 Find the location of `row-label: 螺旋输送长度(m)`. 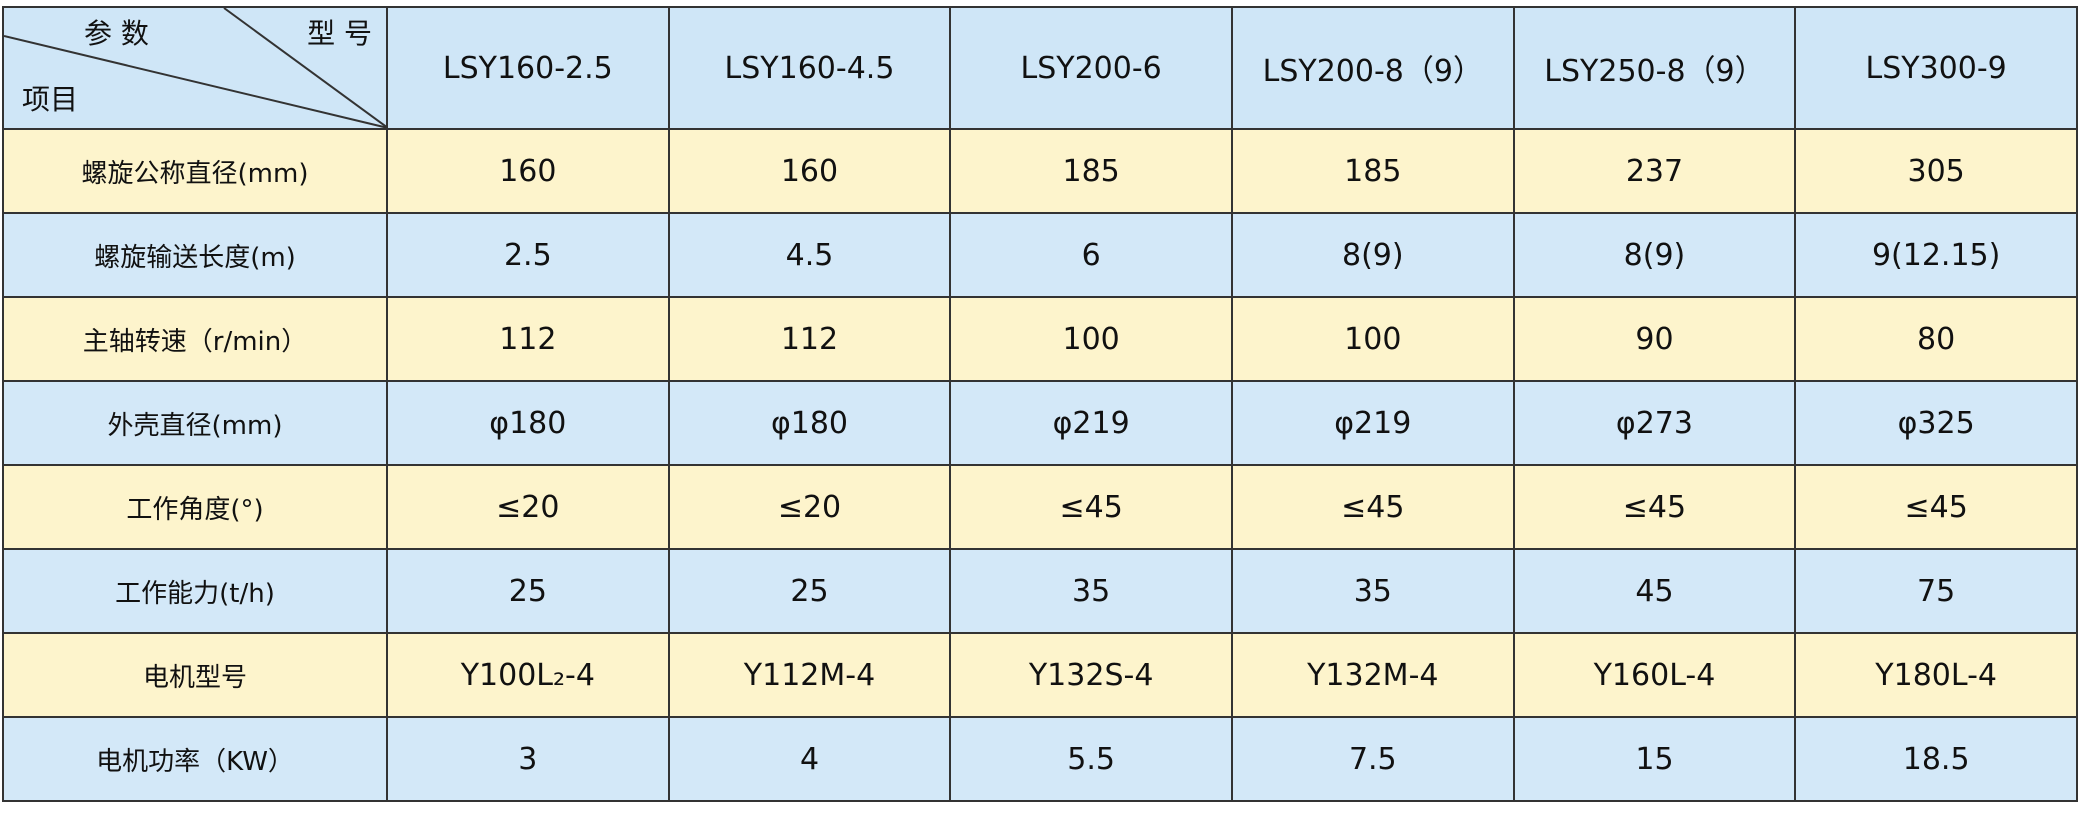

row-label: 螺旋输送长度(m) is located at coordinates (195, 255).